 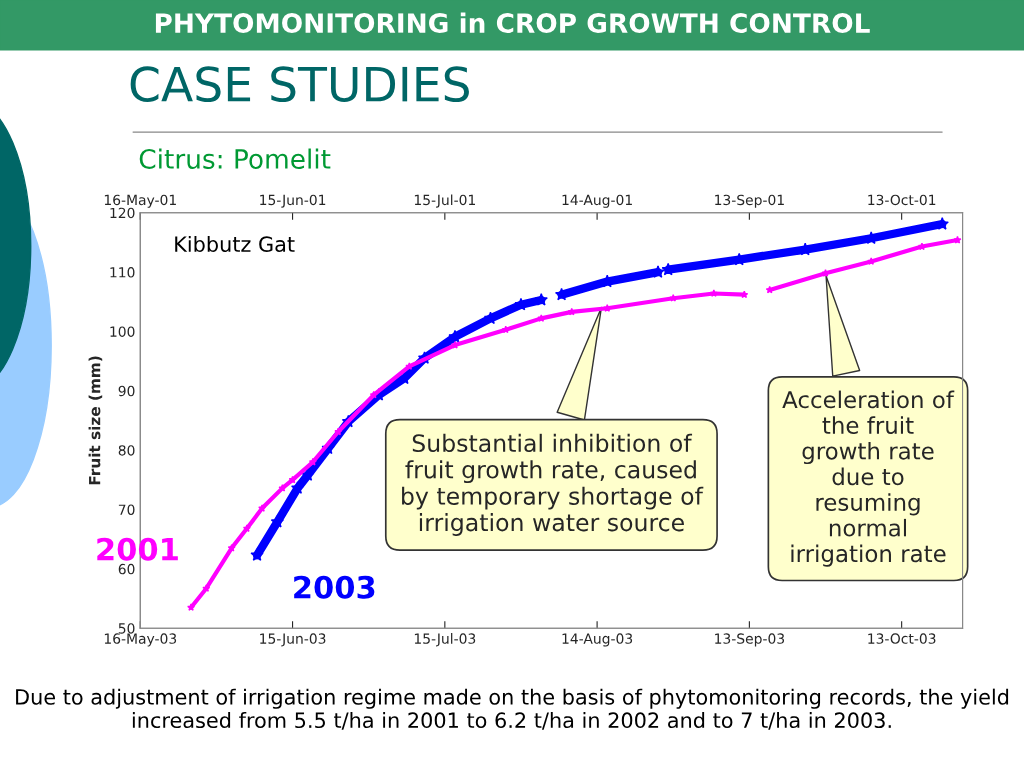 What do you see at coordinates (137, 549) in the screenshot?
I see `series-label: 2001` at bounding box center [137, 549].